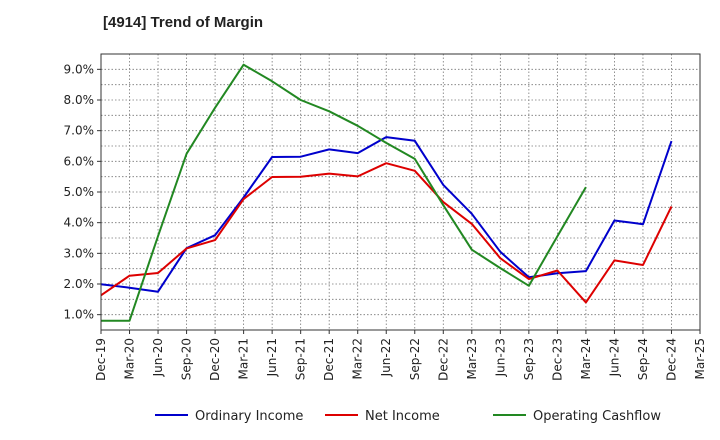  What do you see at coordinates (158, 357) in the screenshot?
I see `x-tick-label: Jun-20` at bounding box center [158, 357].